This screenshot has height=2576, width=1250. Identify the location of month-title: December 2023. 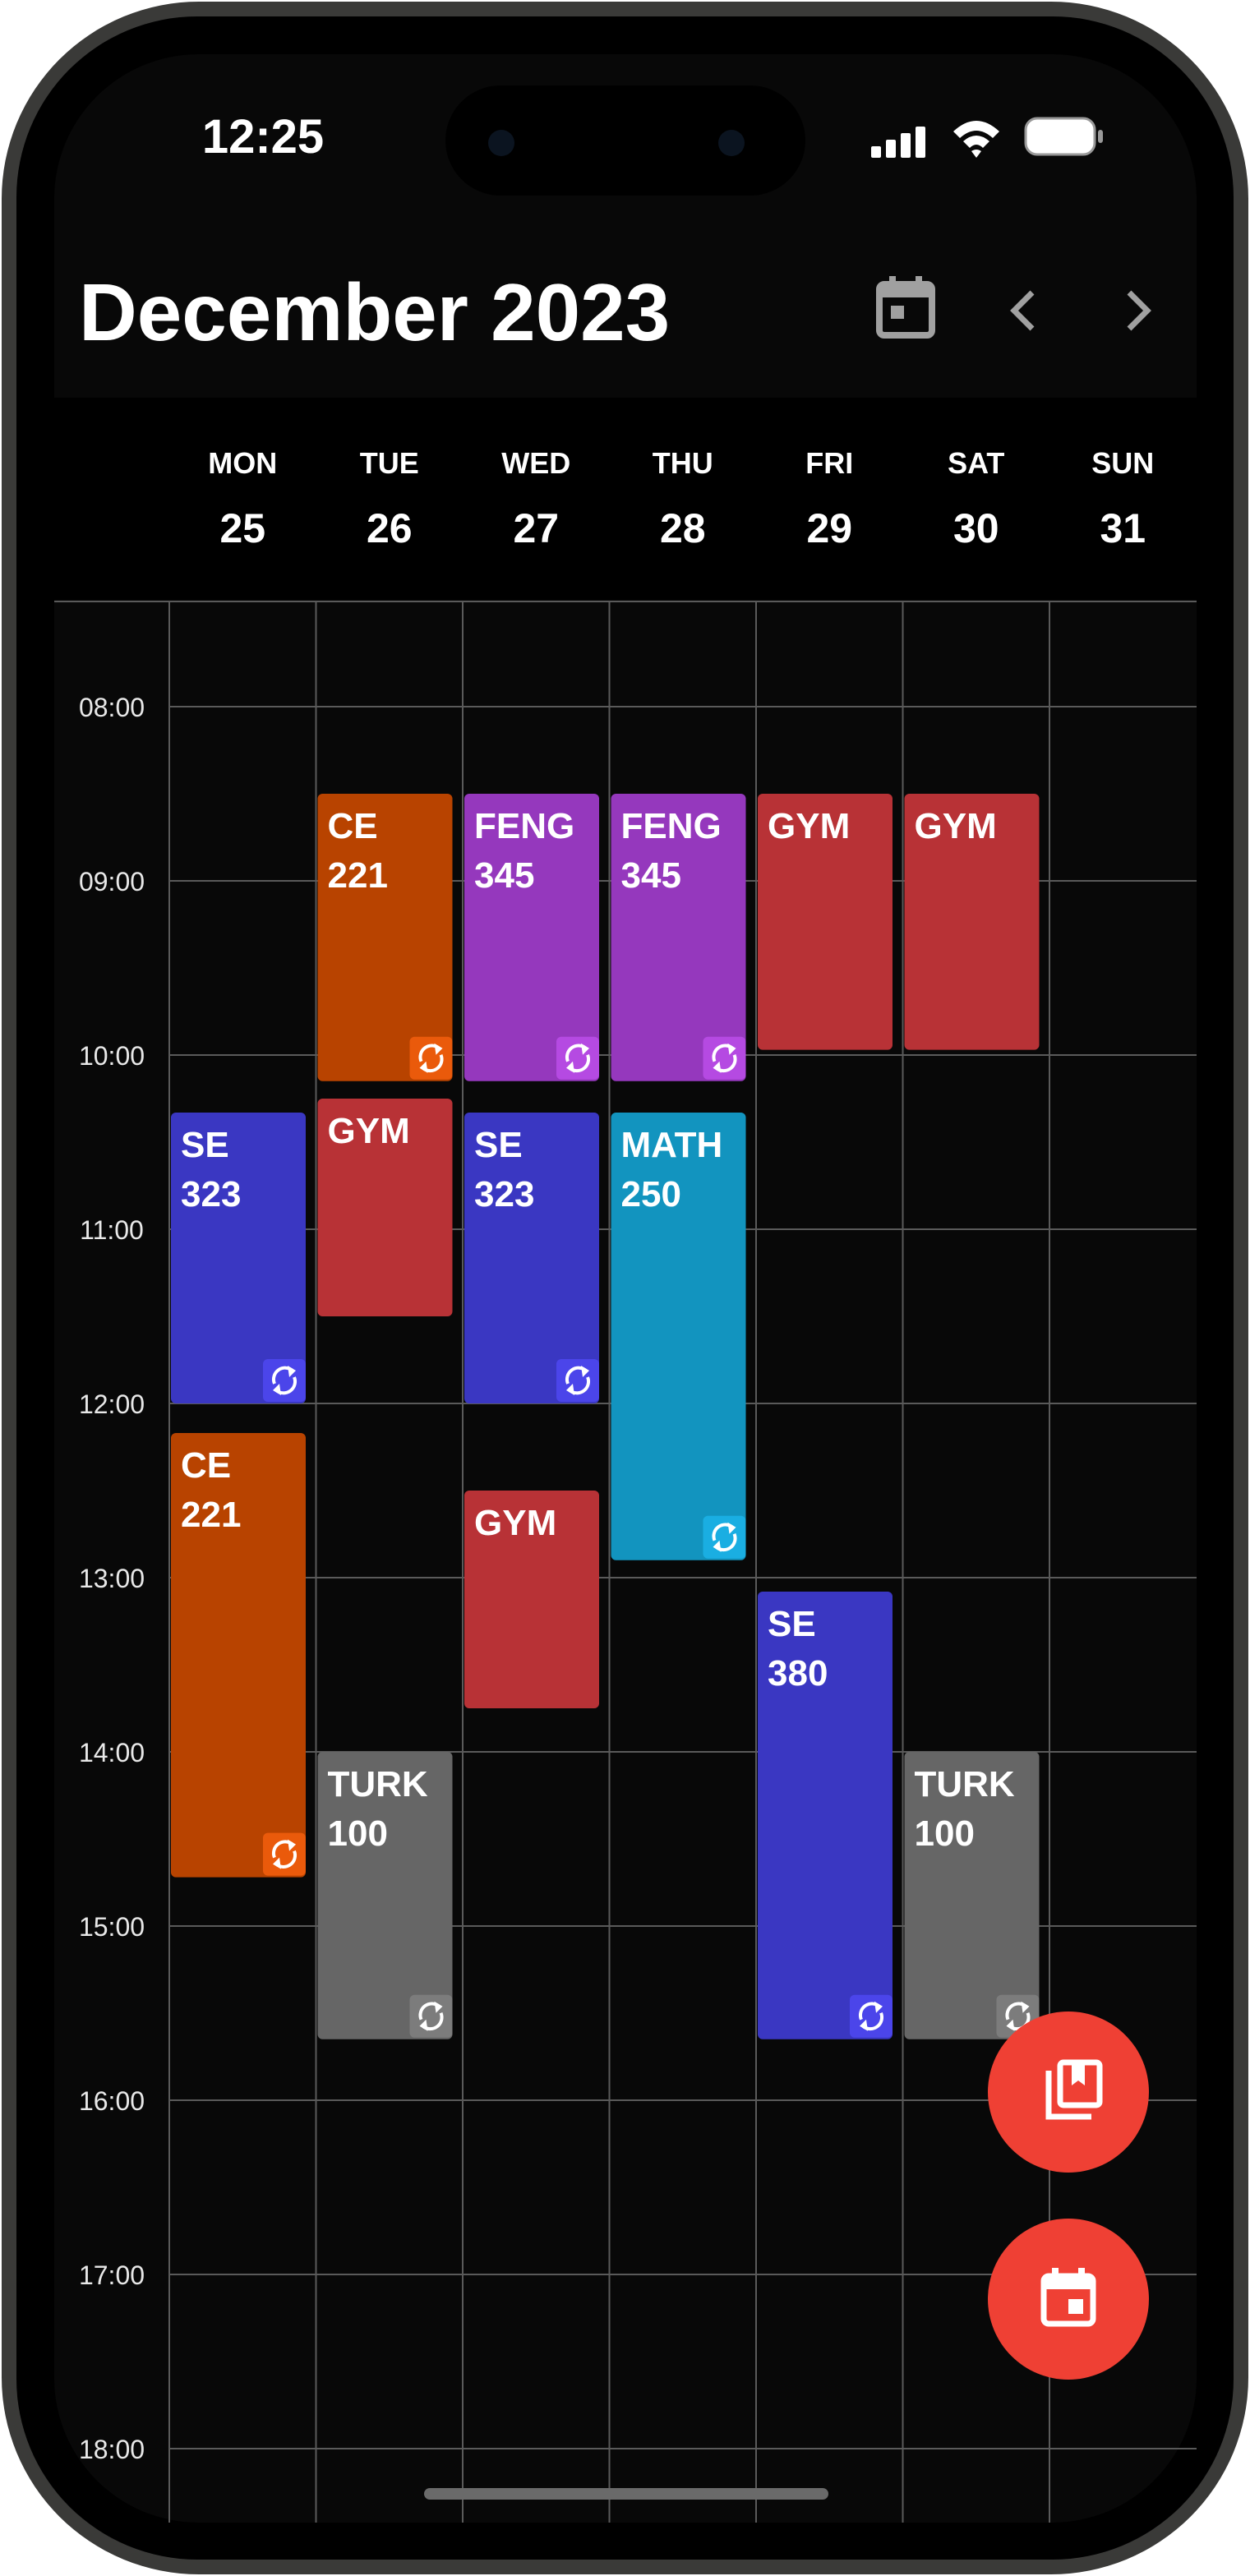
(375, 312).